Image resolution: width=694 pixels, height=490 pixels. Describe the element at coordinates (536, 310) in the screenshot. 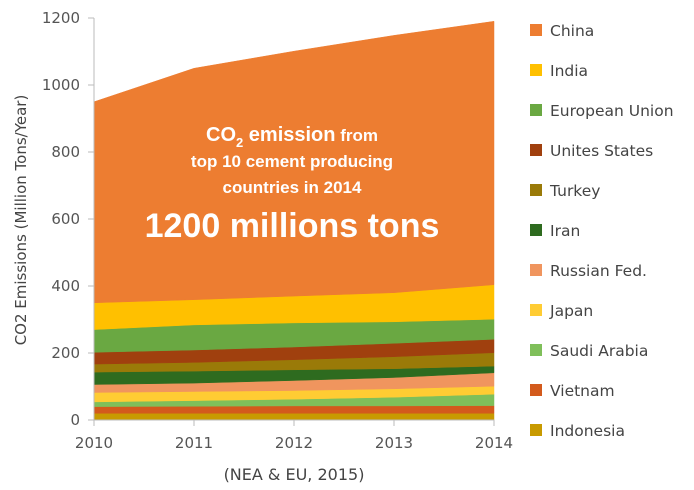

I see `legend-swatch-japan` at that location.